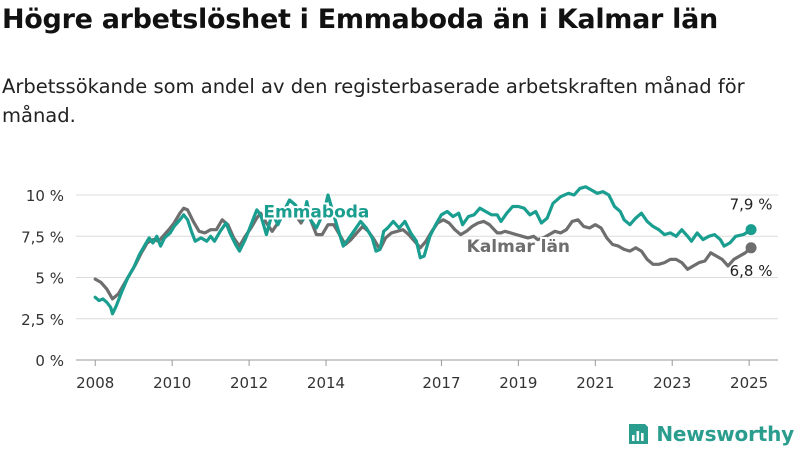 The height and width of the screenshot is (450, 800). Describe the element at coordinates (725, 434) in the screenshot. I see `brand-name: Newsworthy` at that location.